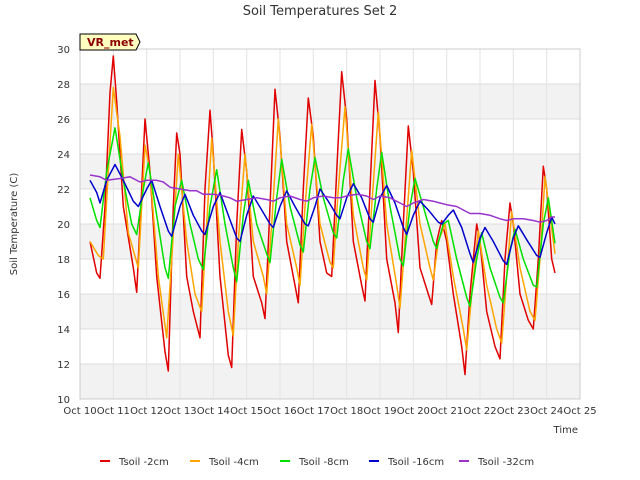 This screenshot has width=640, height=480. I want to click on x-tick-label: Oct 15, so click(246, 411).